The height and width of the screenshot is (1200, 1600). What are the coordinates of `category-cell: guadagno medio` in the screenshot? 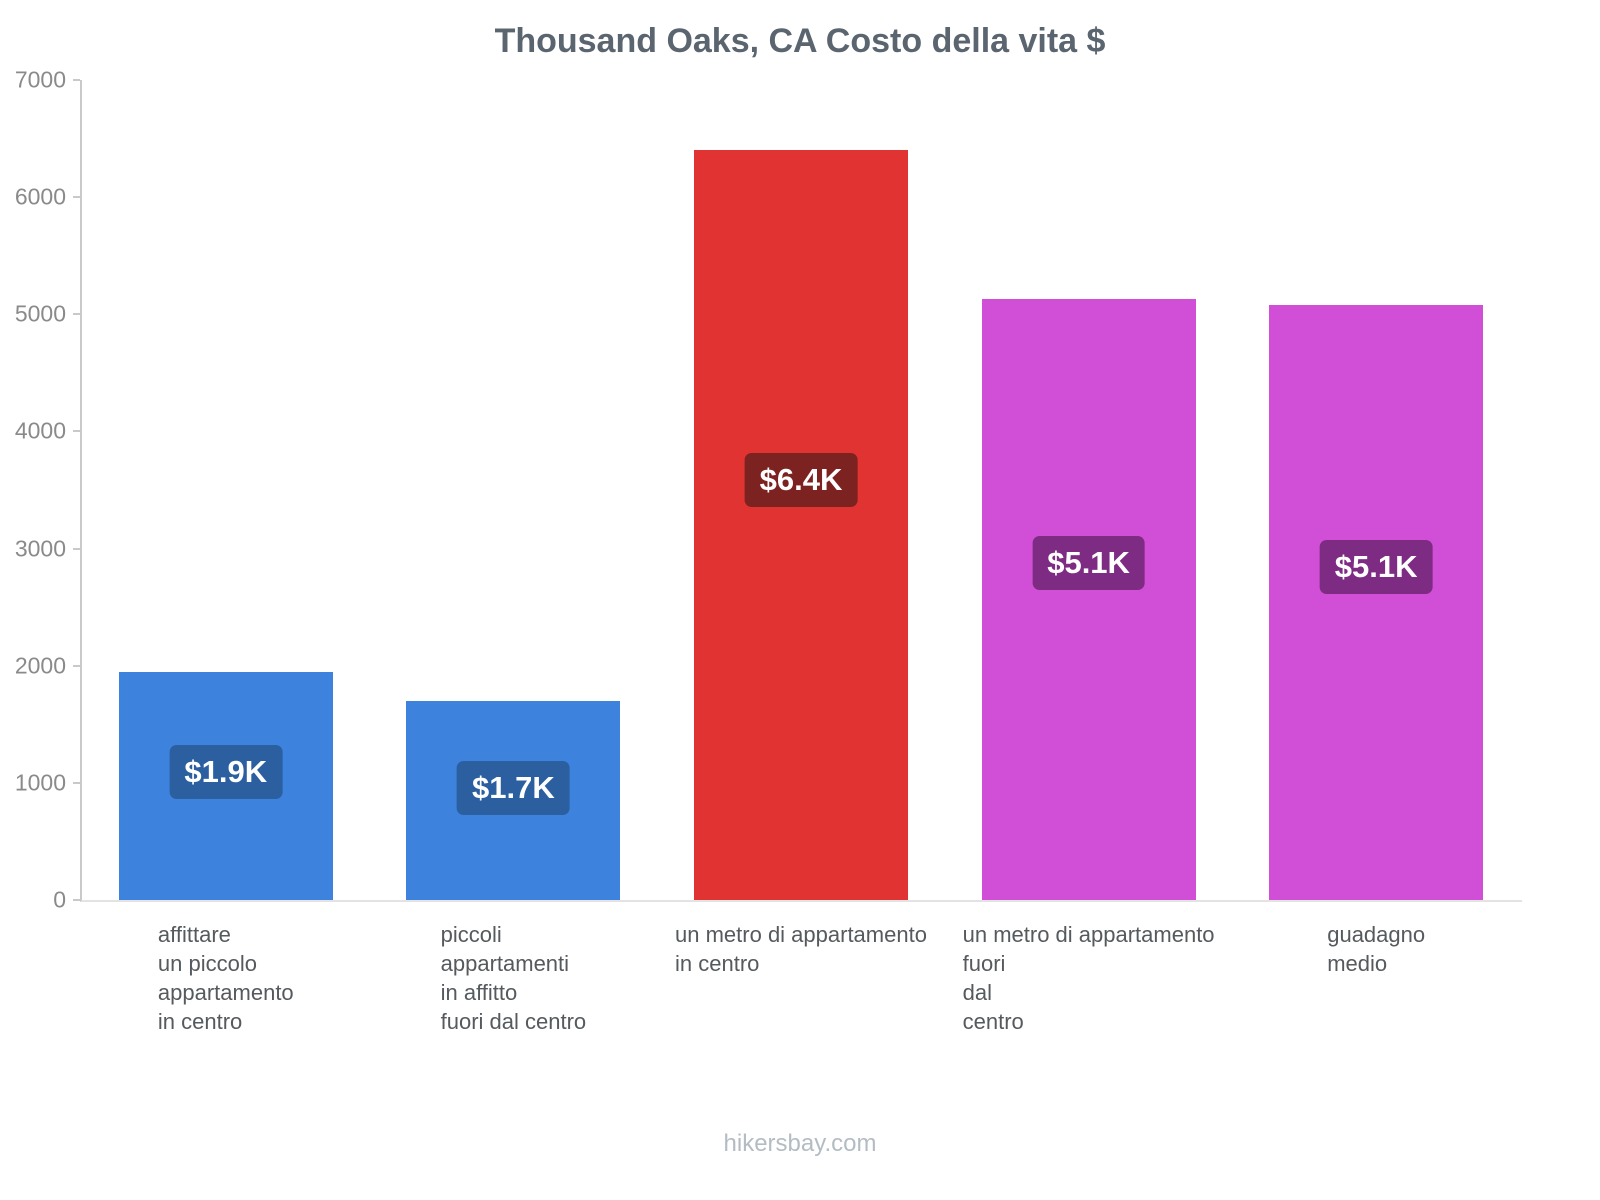 It's located at (1376, 978).